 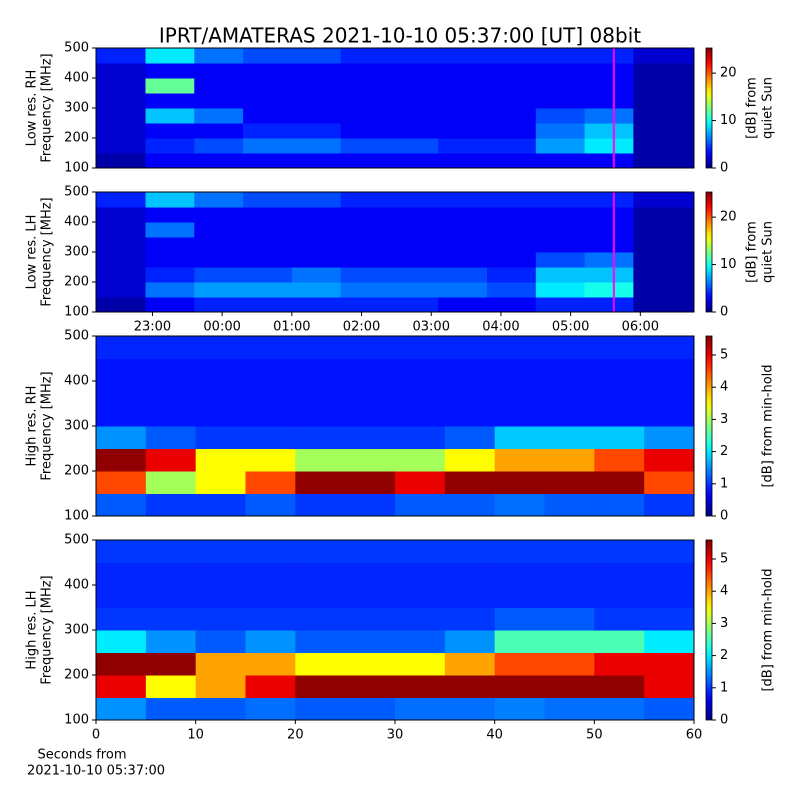 What do you see at coordinates (724, 623) in the screenshot?
I see `colorbar-tick-label: 3` at bounding box center [724, 623].